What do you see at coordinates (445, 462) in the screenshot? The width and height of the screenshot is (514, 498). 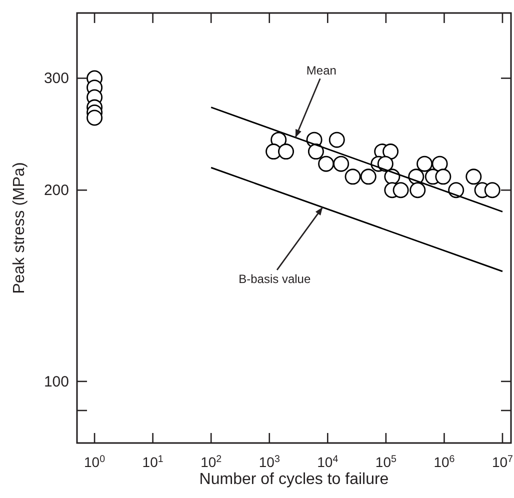 I see `x-tick-label: 10$^{6}$` at bounding box center [445, 462].